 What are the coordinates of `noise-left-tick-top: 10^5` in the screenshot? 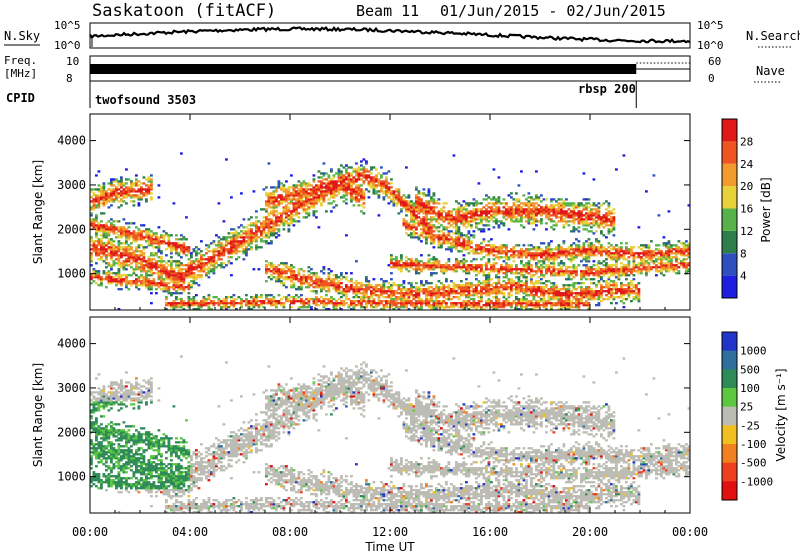 It's located at (67, 25).